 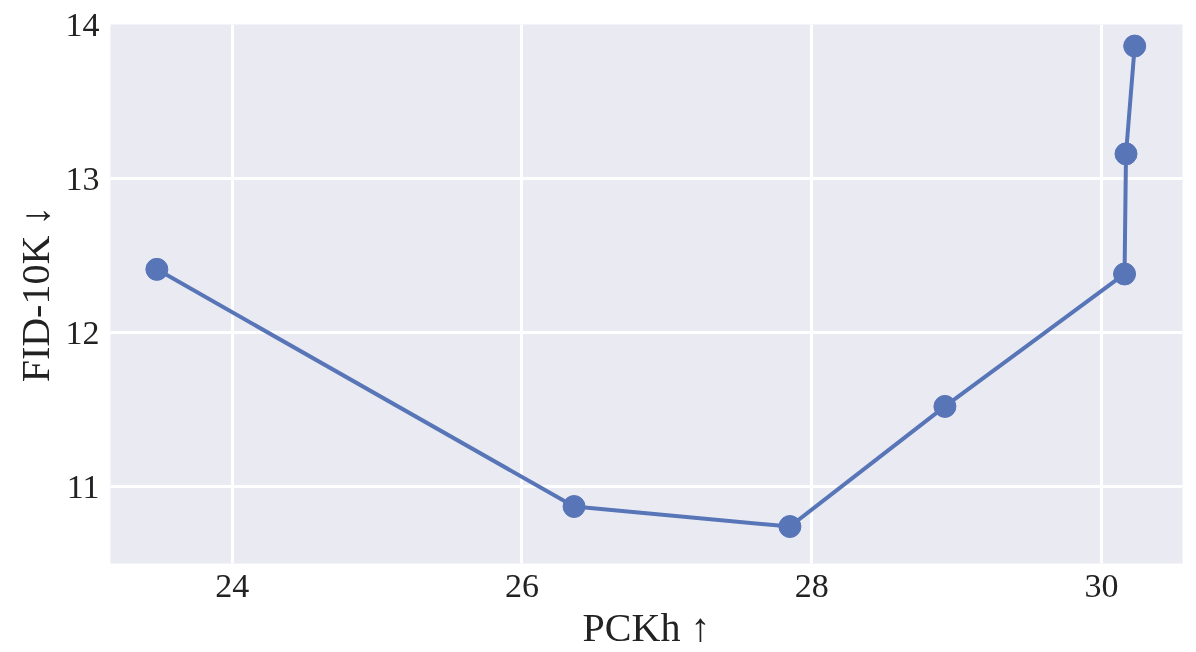 What do you see at coordinates (82, 178) in the screenshot?
I see `y-tick-label: 13` at bounding box center [82, 178].